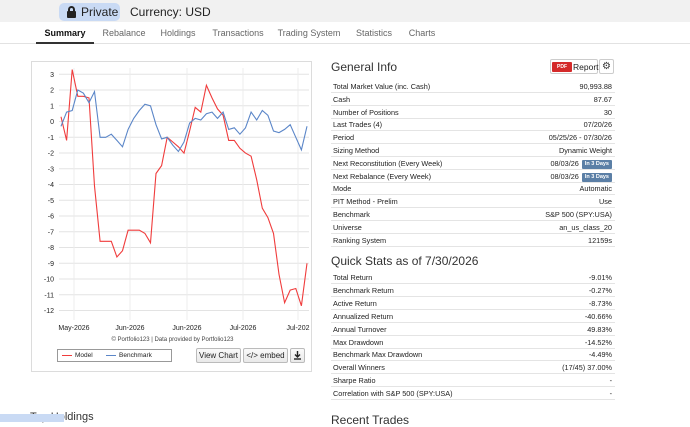 The image size is (690, 427). What do you see at coordinates (606, 66) in the screenshot?
I see `settings-button: ⚙` at bounding box center [606, 66].